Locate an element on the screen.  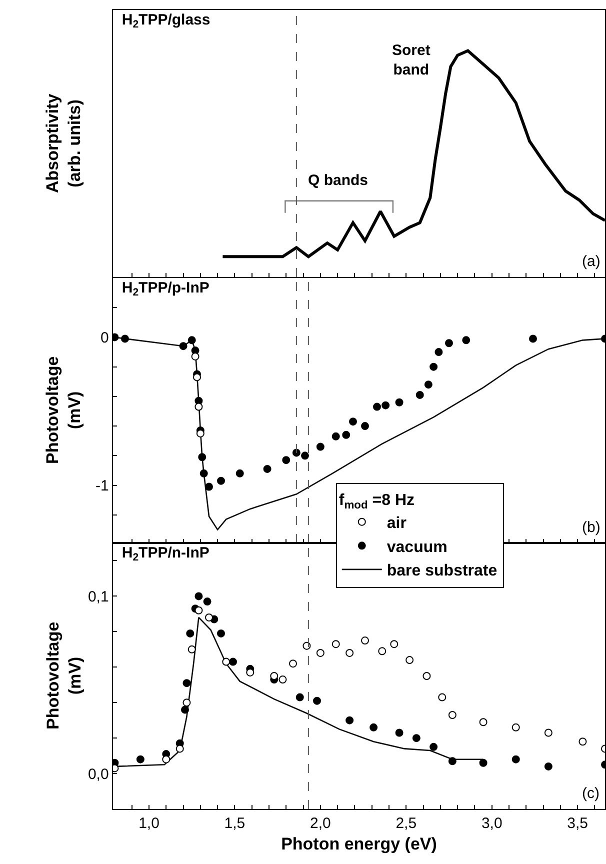
x-tick-label: 1,5 is located at coordinates (235, 823).